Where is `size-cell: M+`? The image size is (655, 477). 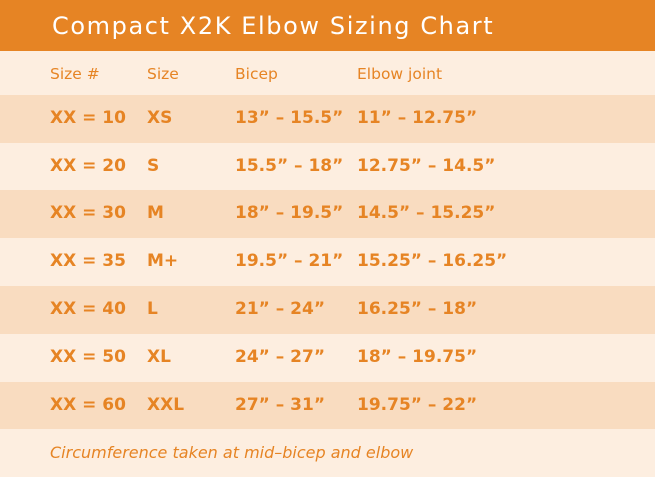
size-cell: M+ is located at coordinates (163, 261).